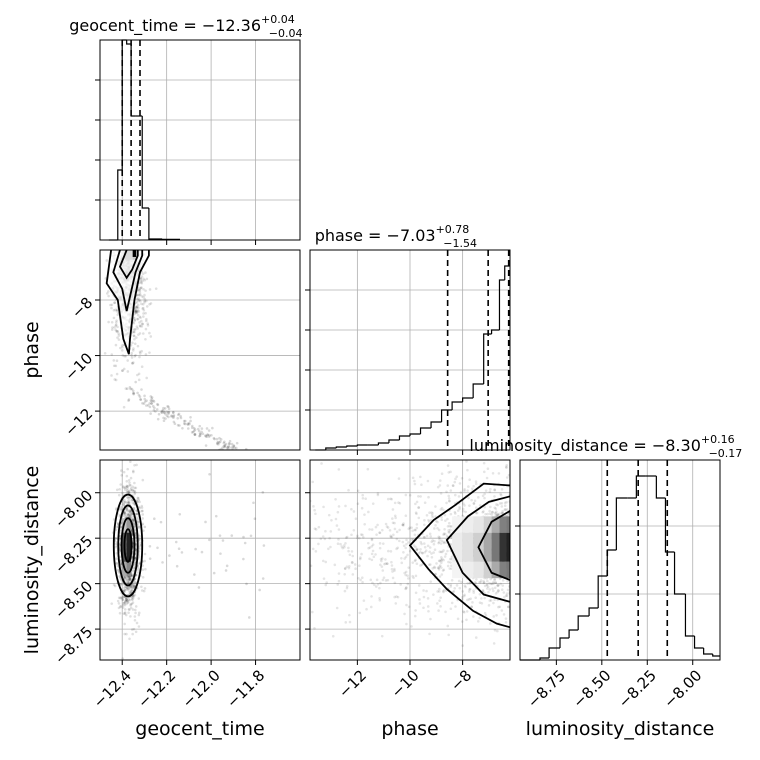  Describe the element at coordinates (392, 234) in the screenshot. I see `phase-hist-title: phase = −7.03+0.78` at that location.